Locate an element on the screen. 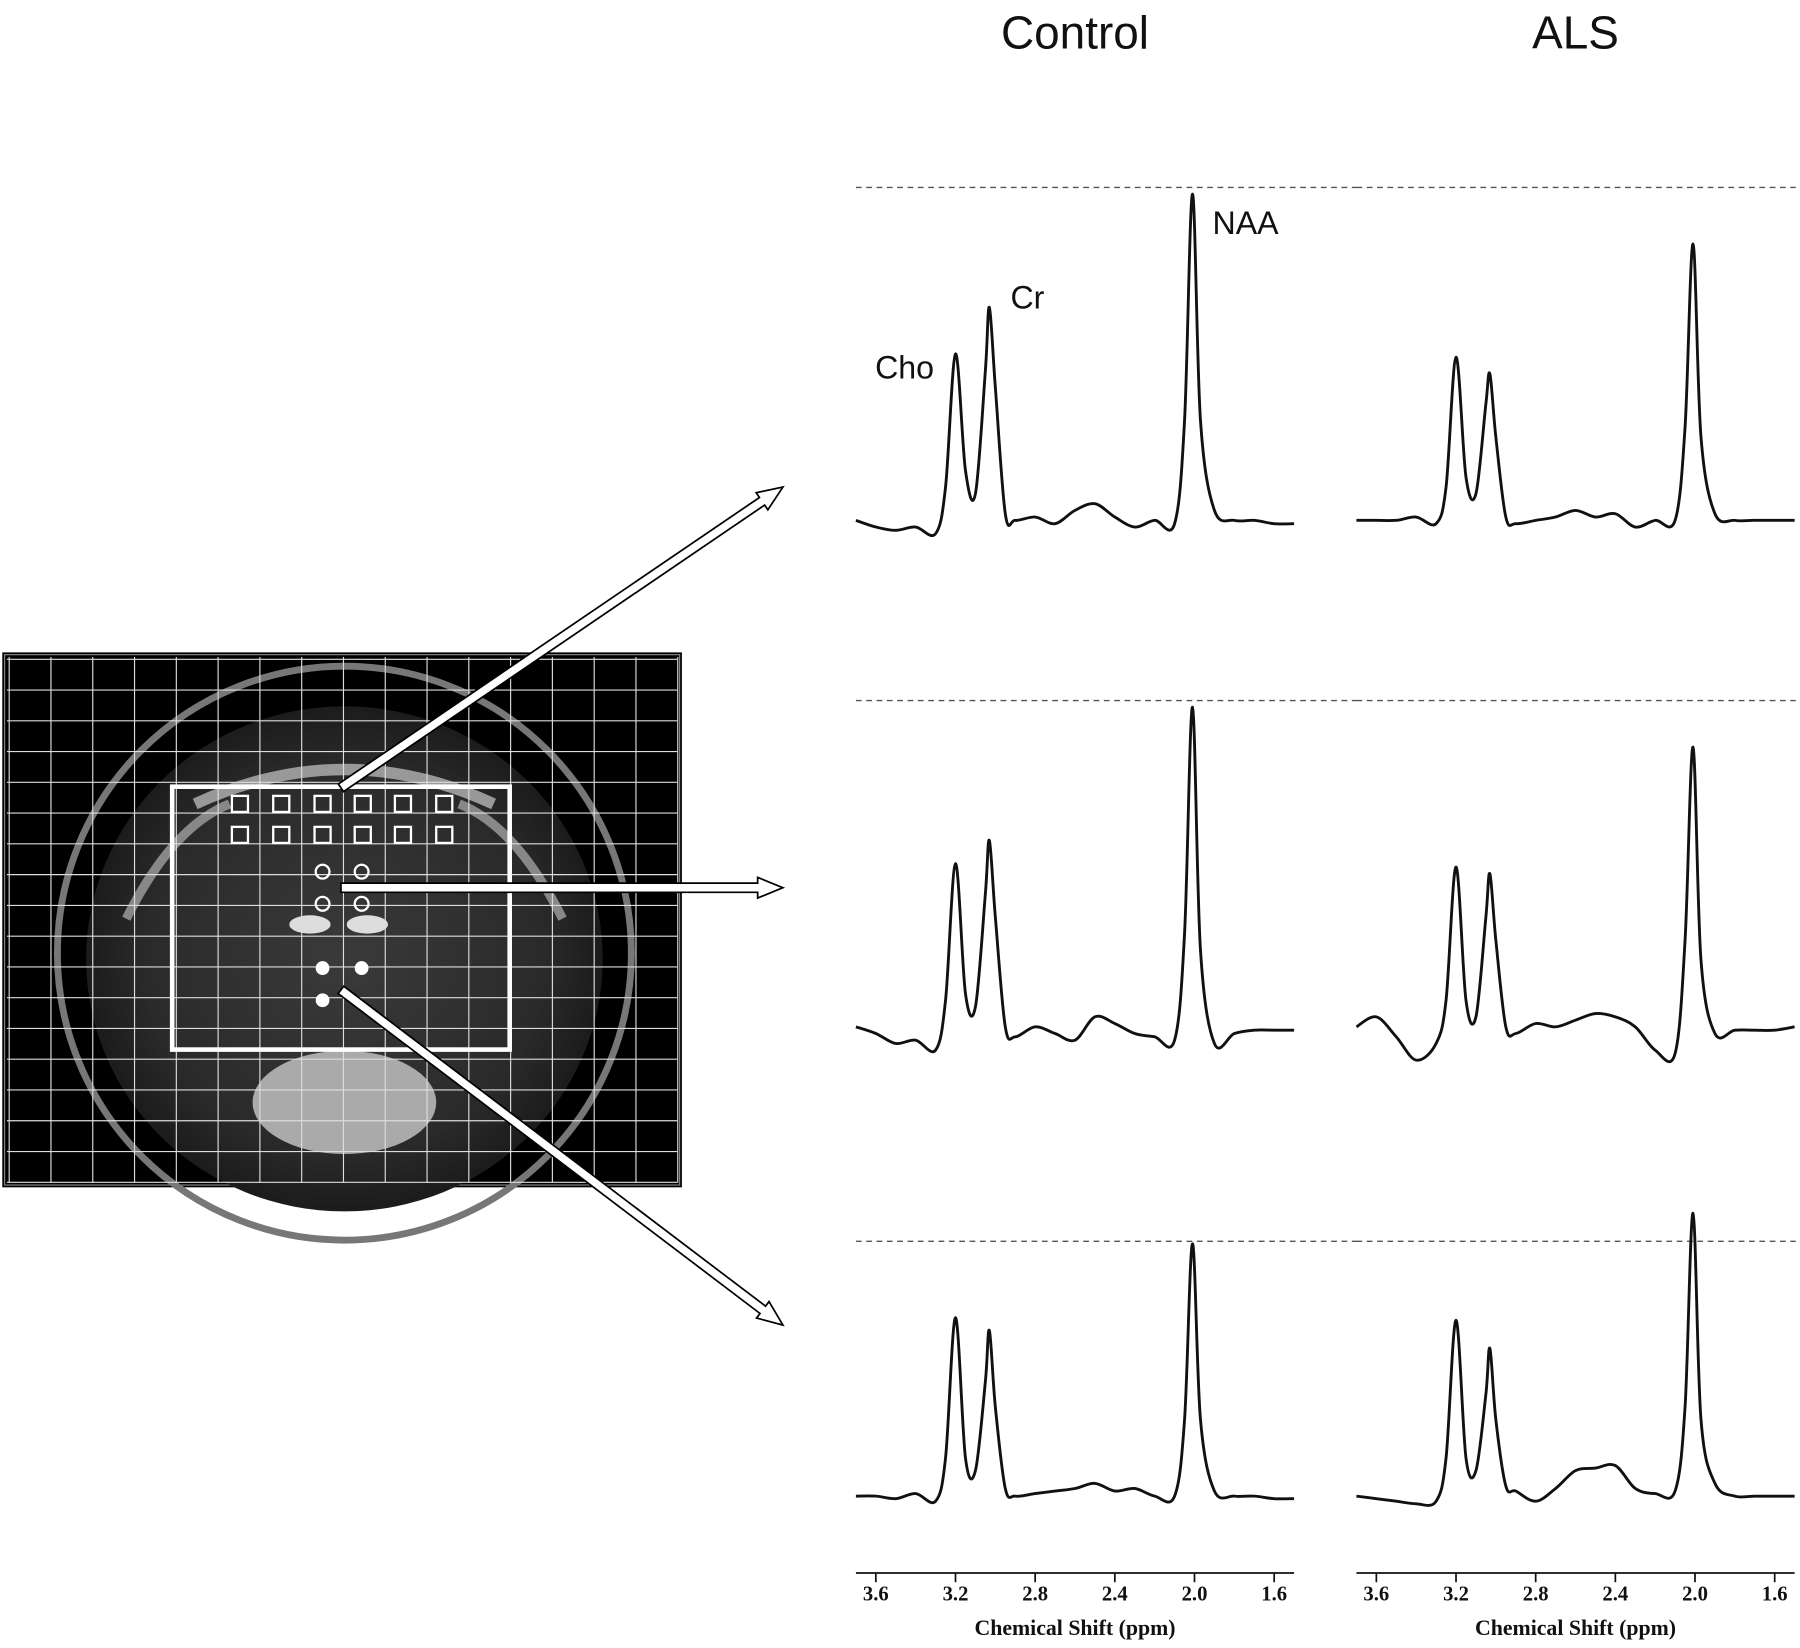 This screenshot has height=1648, width=1800. voxel-grid is located at coordinates (342, 919).